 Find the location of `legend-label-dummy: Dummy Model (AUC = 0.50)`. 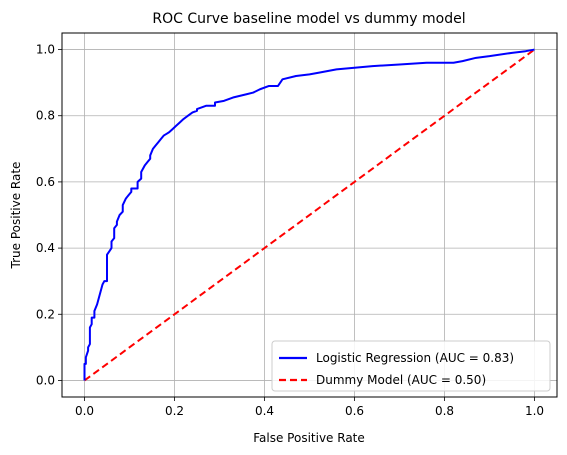

legend-label-dummy: Dummy Model (AUC = 0.50) is located at coordinates (401, 380).